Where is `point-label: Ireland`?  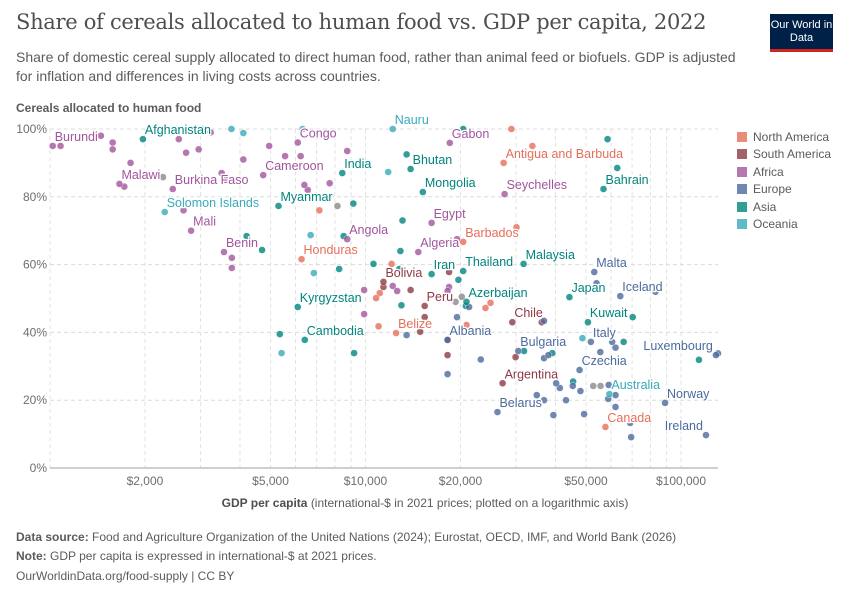 point-label: Ireland is located at coordinates (684, 426).